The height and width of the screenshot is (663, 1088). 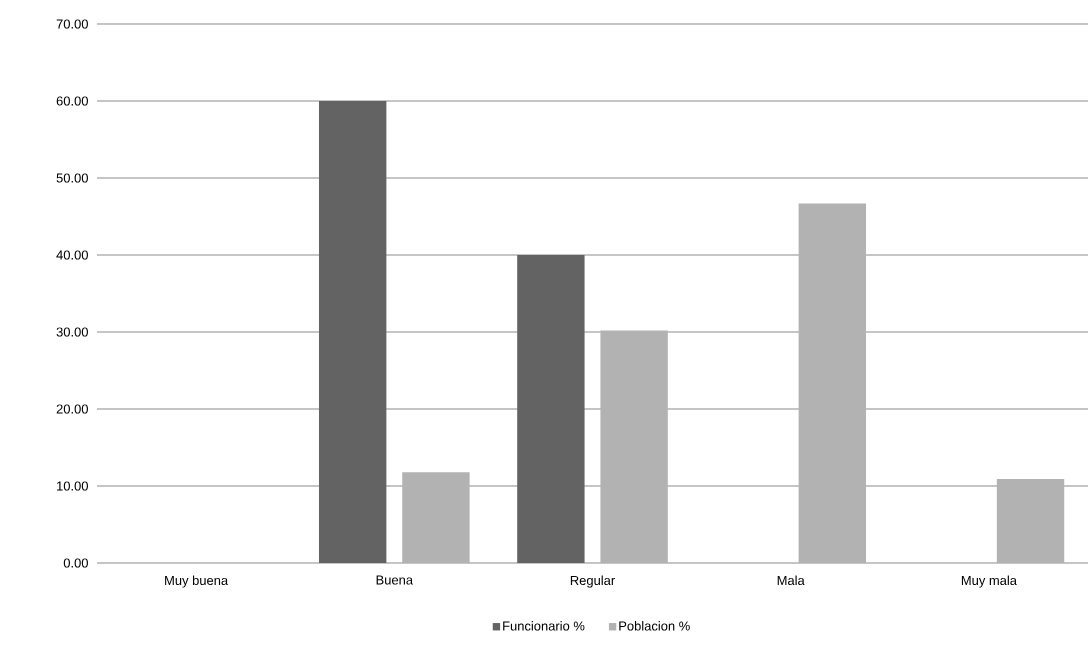 What do you see at coordinates (592, 581) in the screenshot?
I see `x-tick-label: Regular` at bounding box center [592, 581].